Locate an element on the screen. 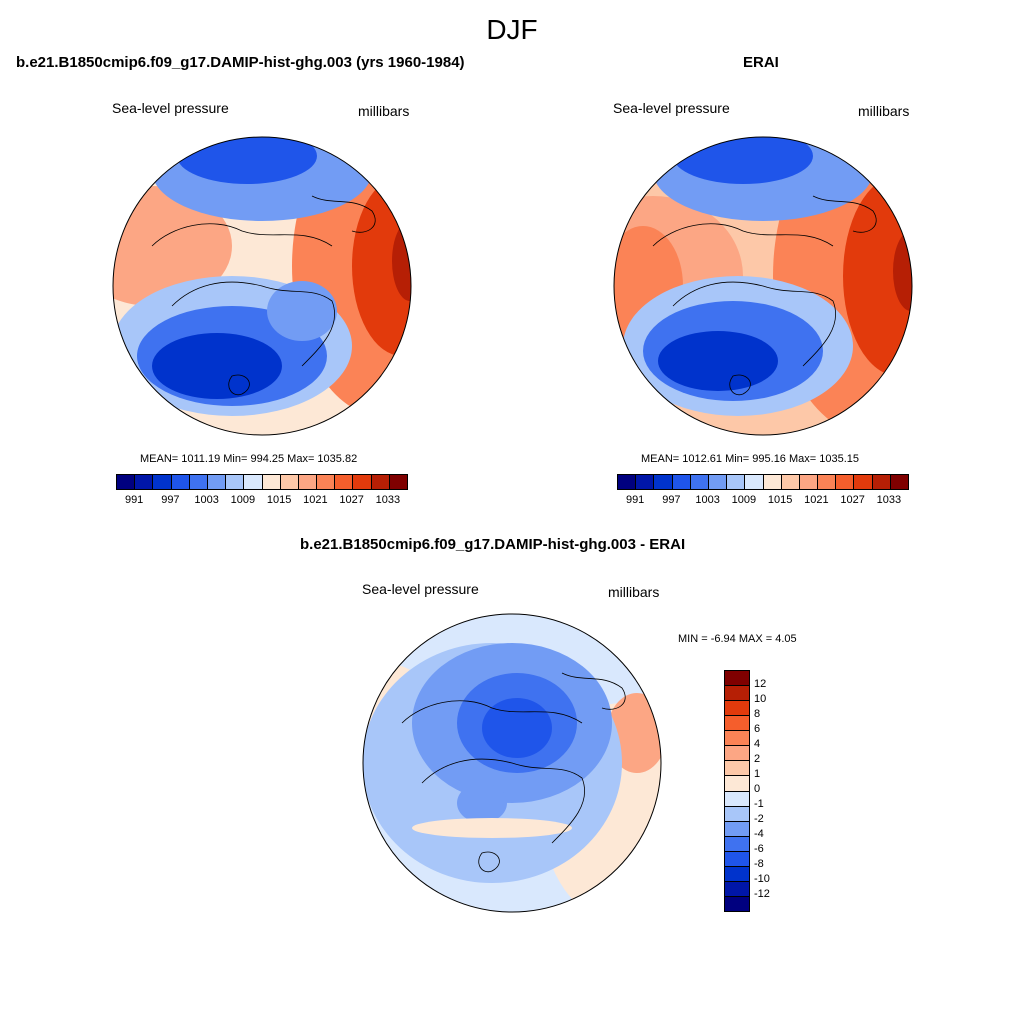 The height and width of the screenshot is (1024, 1024). panel2-polar-map is located at coordinates (763, 286).